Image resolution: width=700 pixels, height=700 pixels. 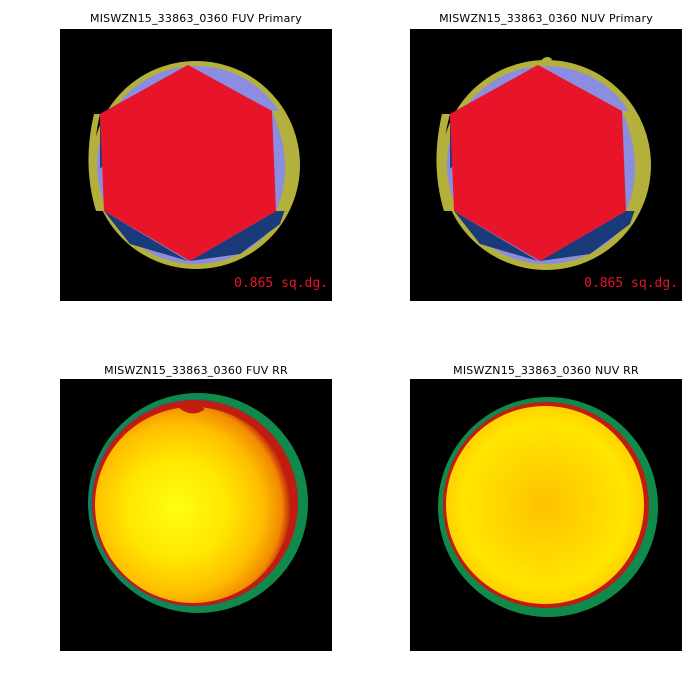 I want to click on area-label-nuv: 0.865 sq.dg., so click(x=631, y=283).